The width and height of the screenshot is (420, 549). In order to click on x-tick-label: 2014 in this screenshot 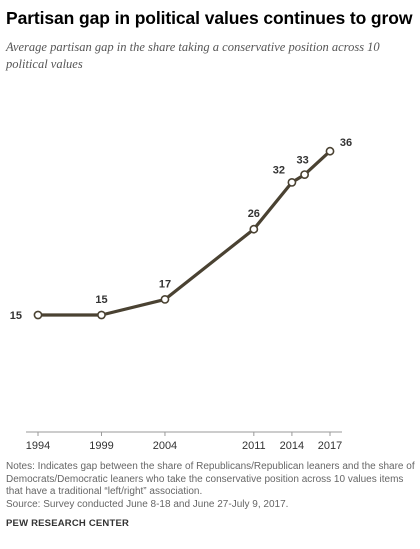, I will do `click(292, 446)`.